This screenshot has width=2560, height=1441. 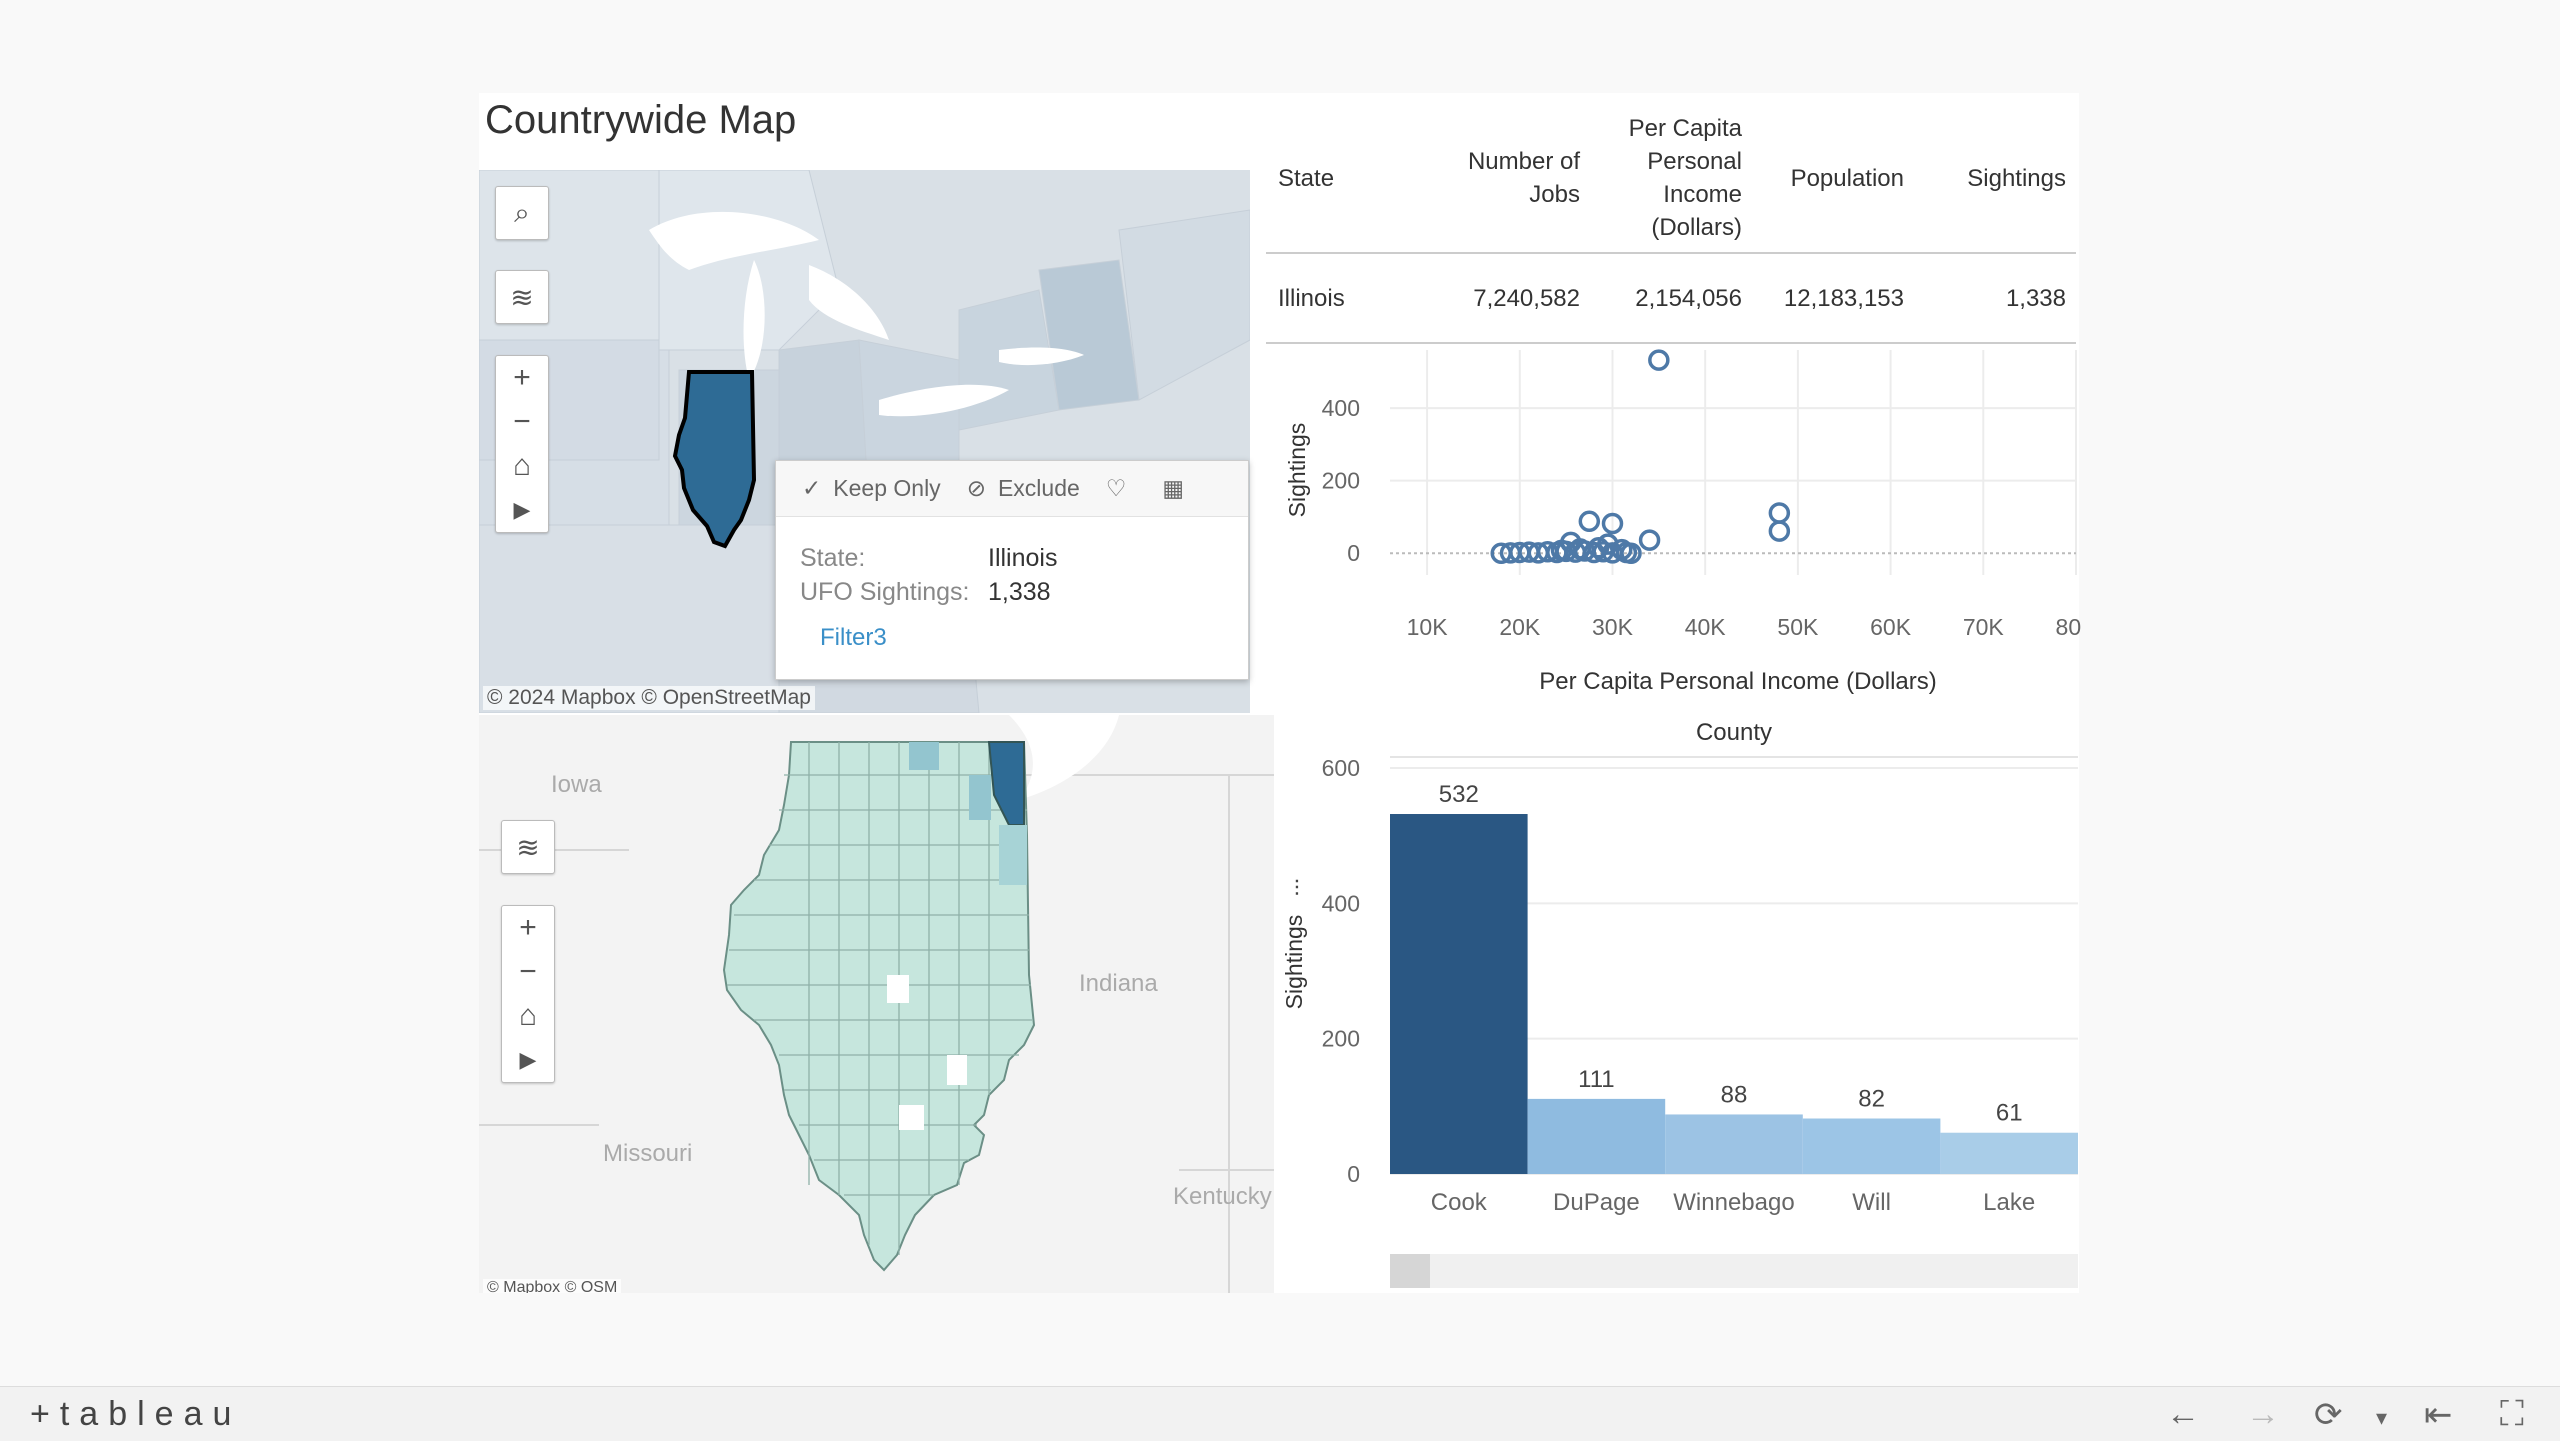 What do you see at coordinates (1520, 627) in the screenshot?
I see `scatter-x-tick: 20K` at bounding box center [1520, 627].